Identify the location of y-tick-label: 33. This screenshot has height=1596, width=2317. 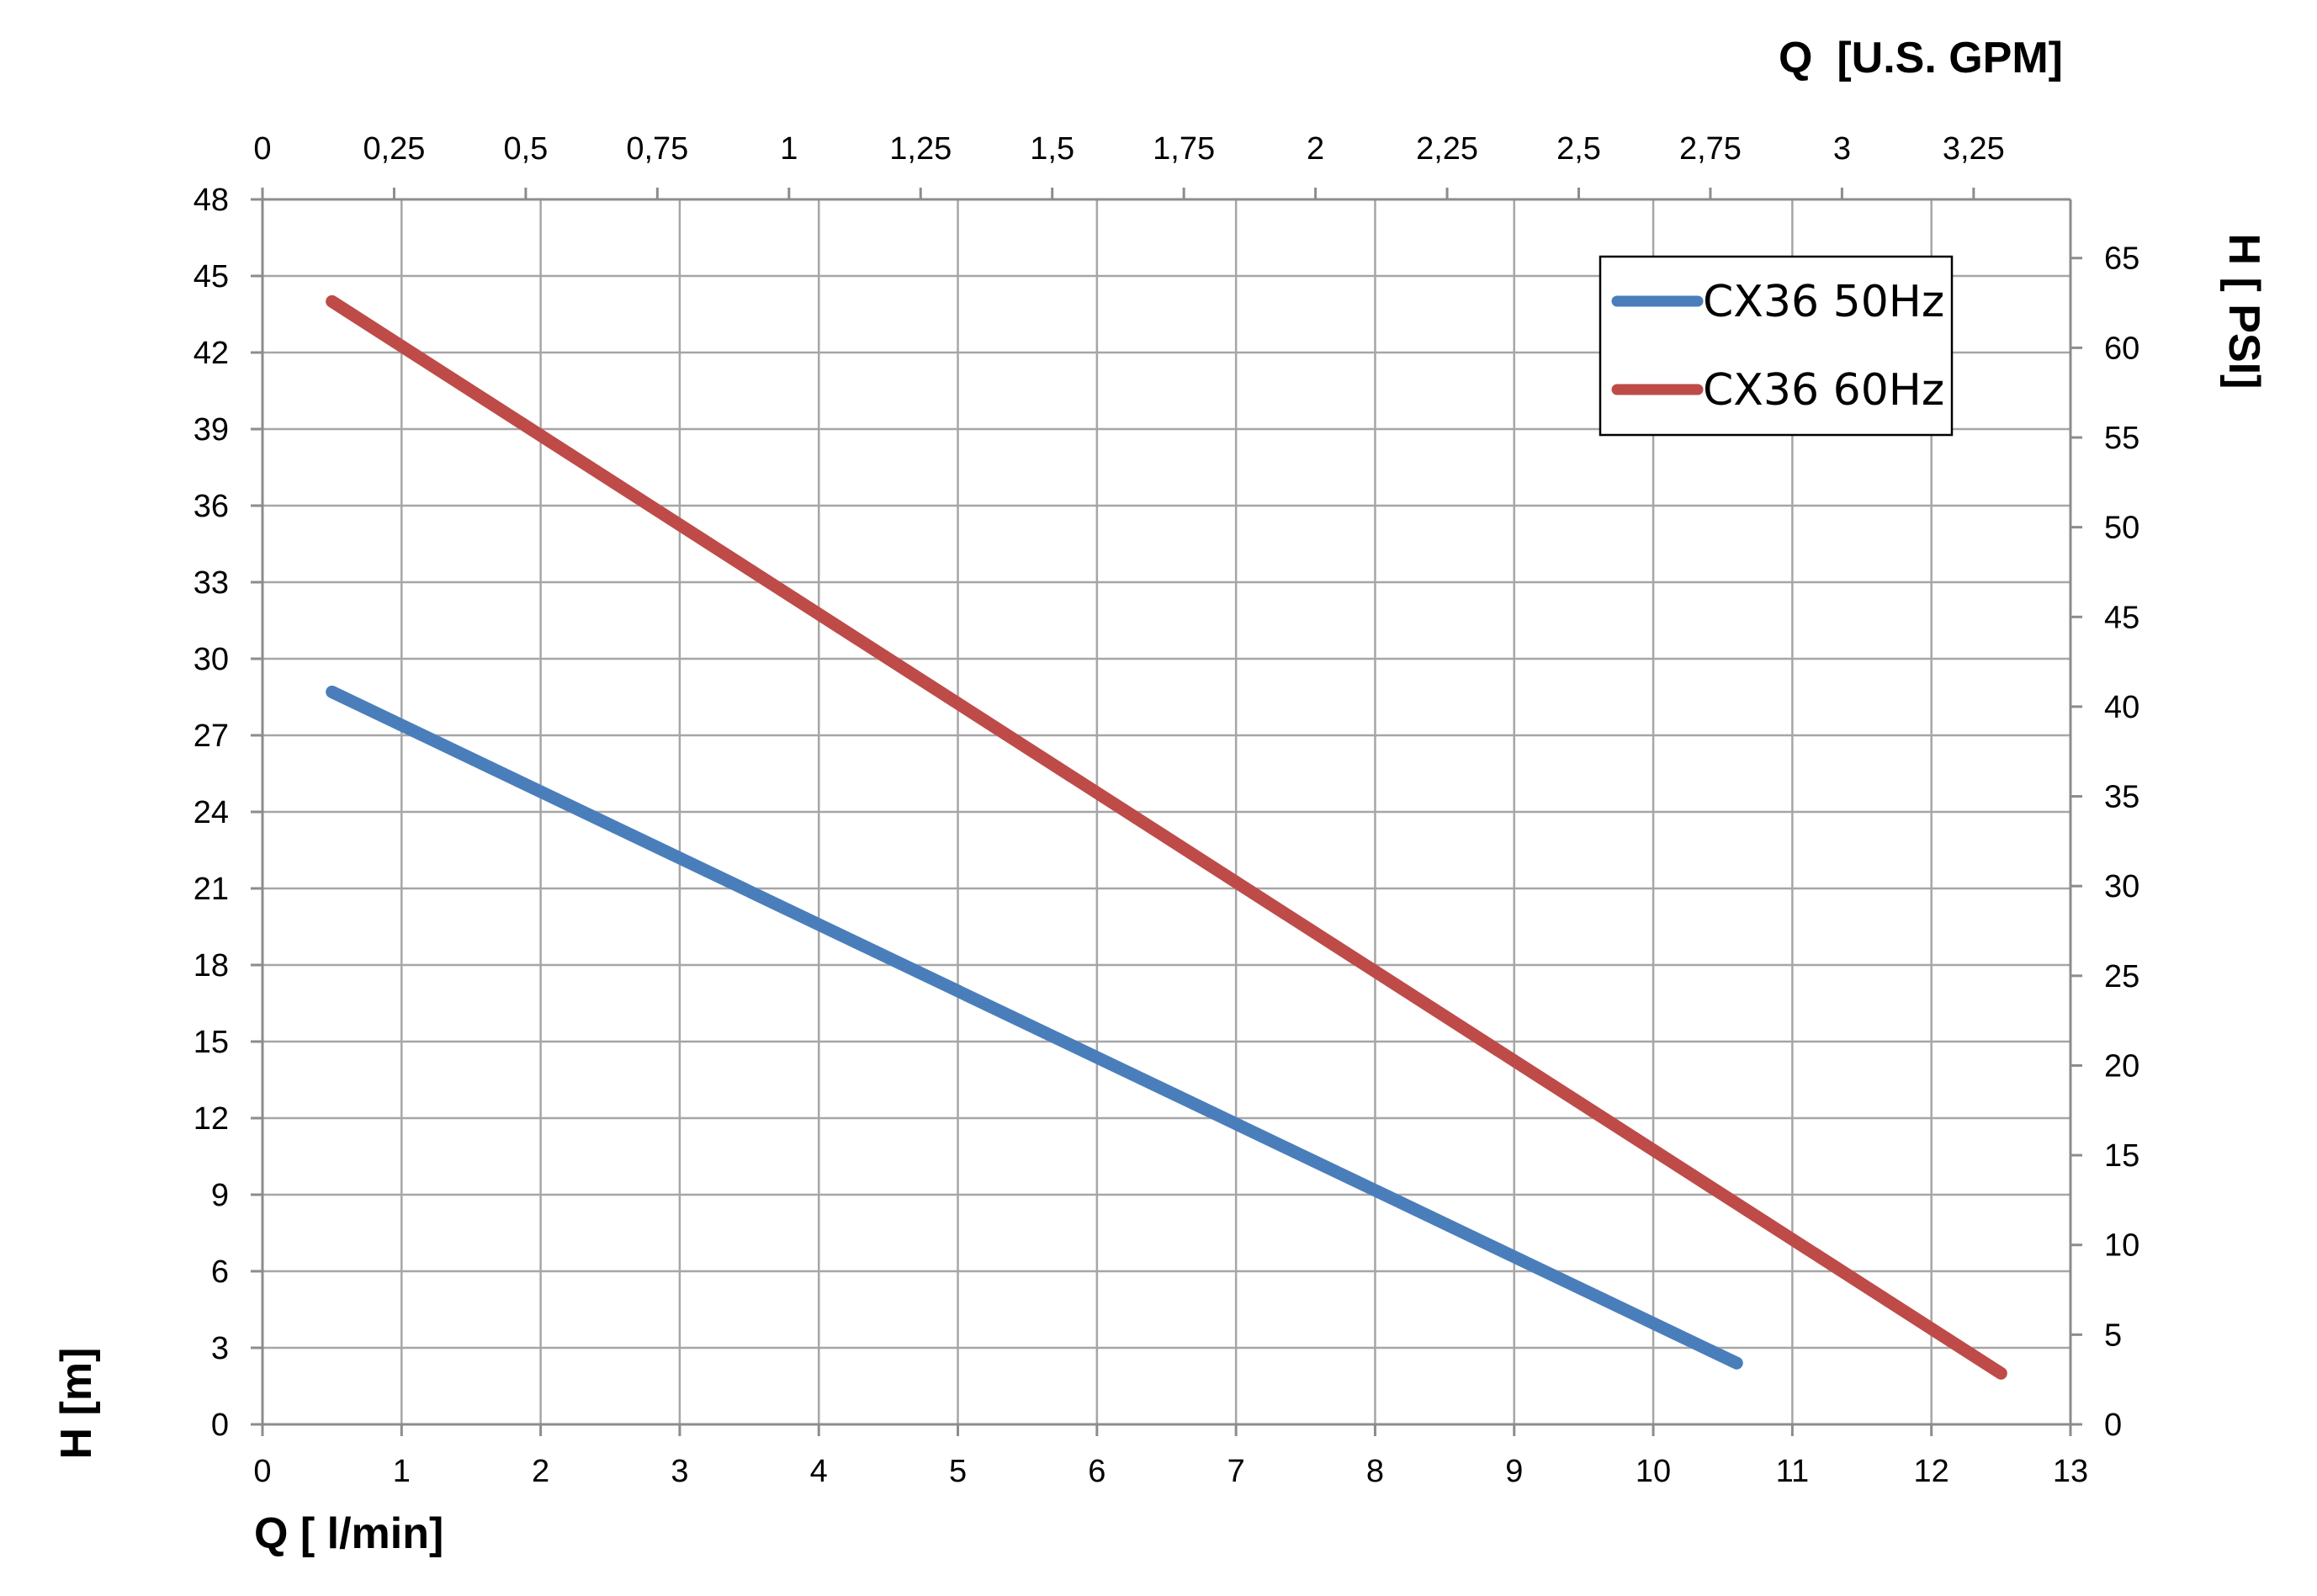
(212, 583).